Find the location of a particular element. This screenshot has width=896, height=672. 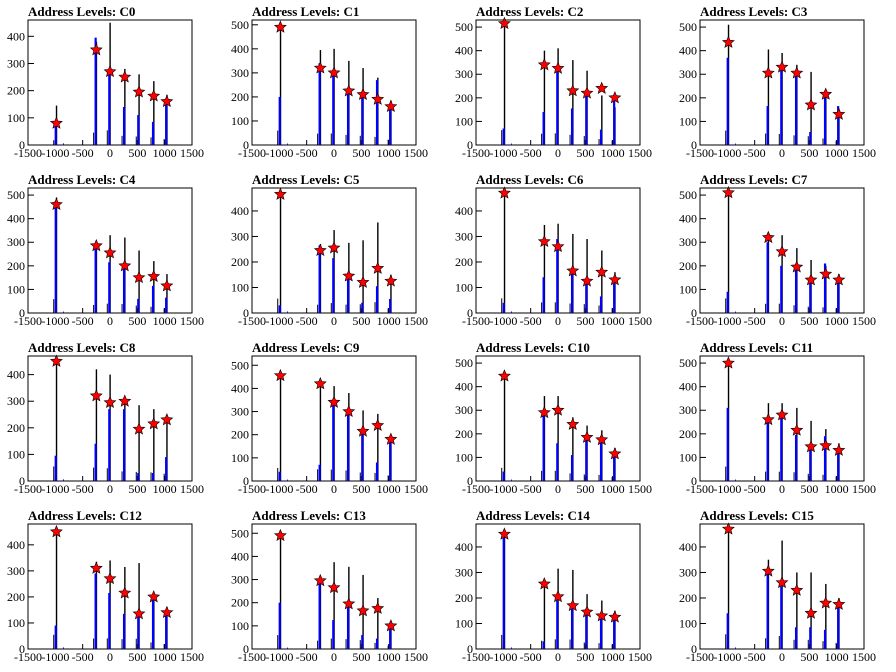

chart-title: Address Levels: C10 is located at coordinates (533, 347).